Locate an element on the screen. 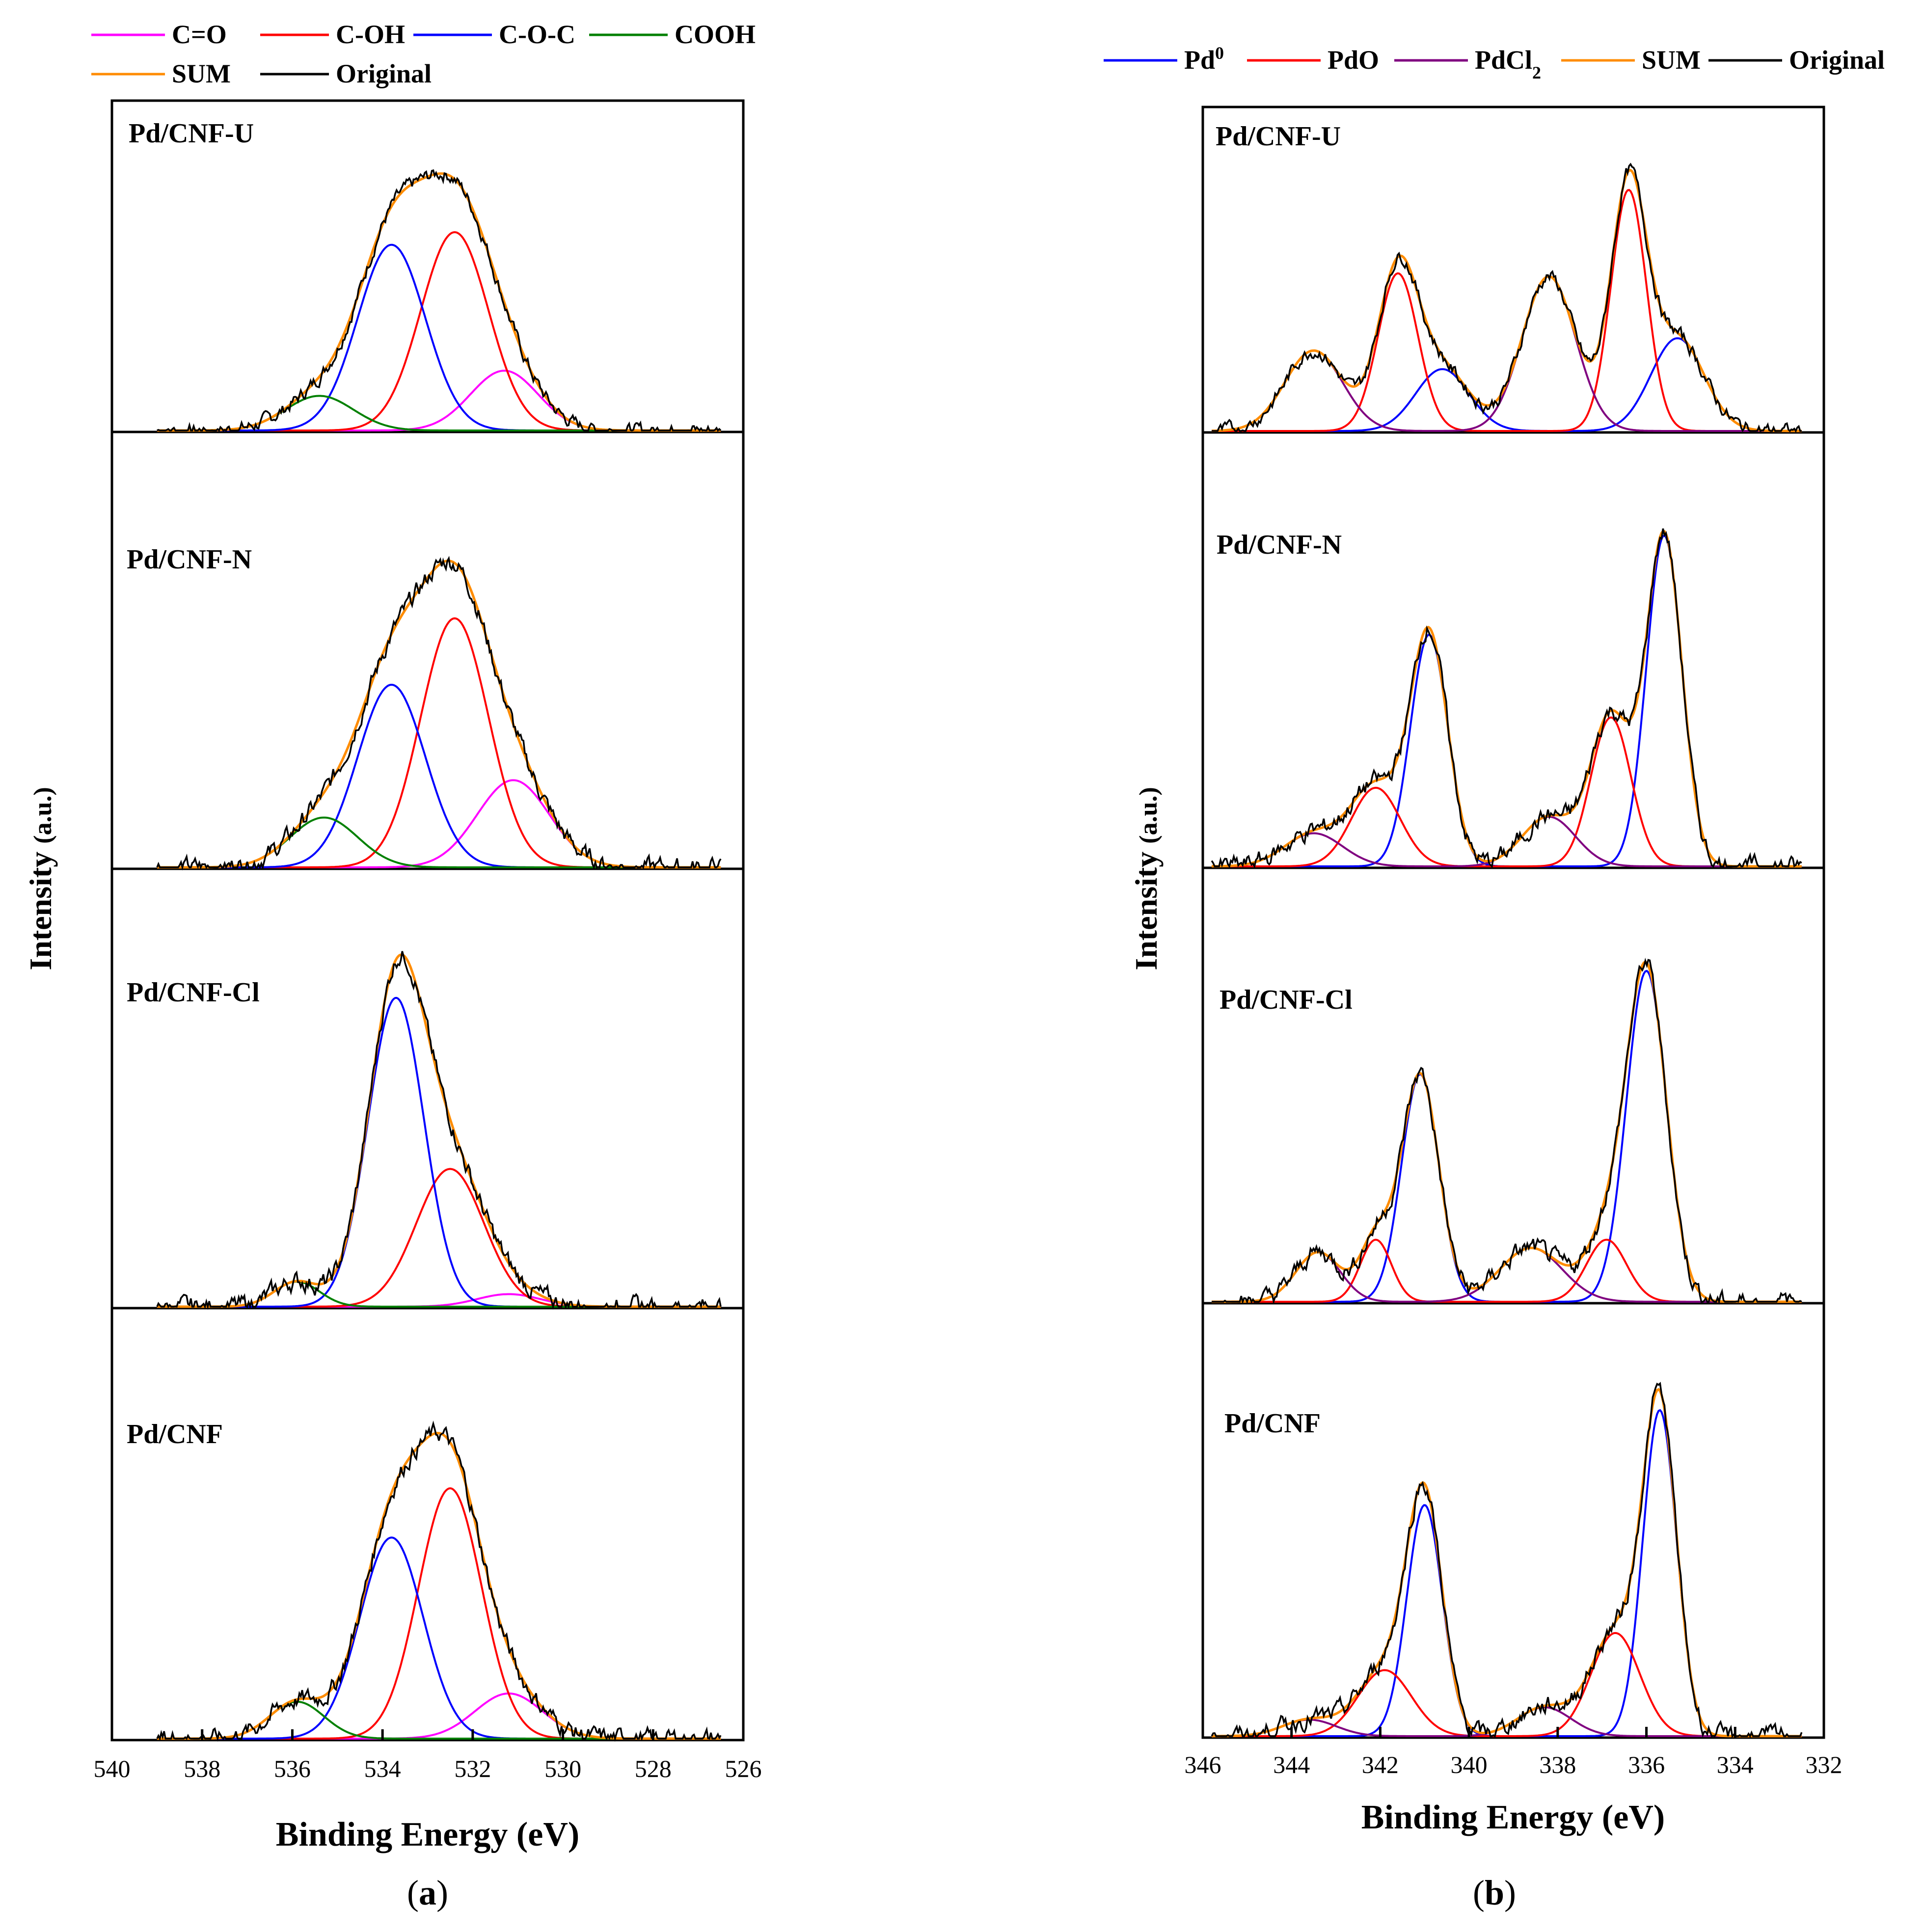  legend-b: Pd0 PdO PdCl2 SUM Original is located at coordinates (1494, 62).